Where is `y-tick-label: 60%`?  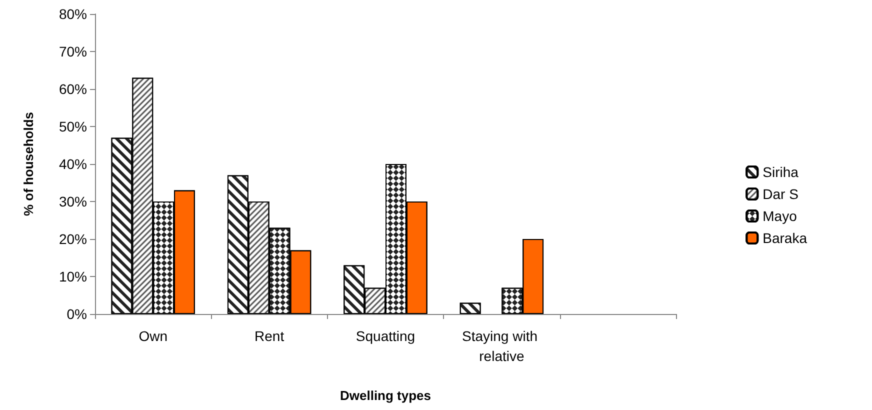
y-tick-label: 60% is located at coordinates (72, 89).